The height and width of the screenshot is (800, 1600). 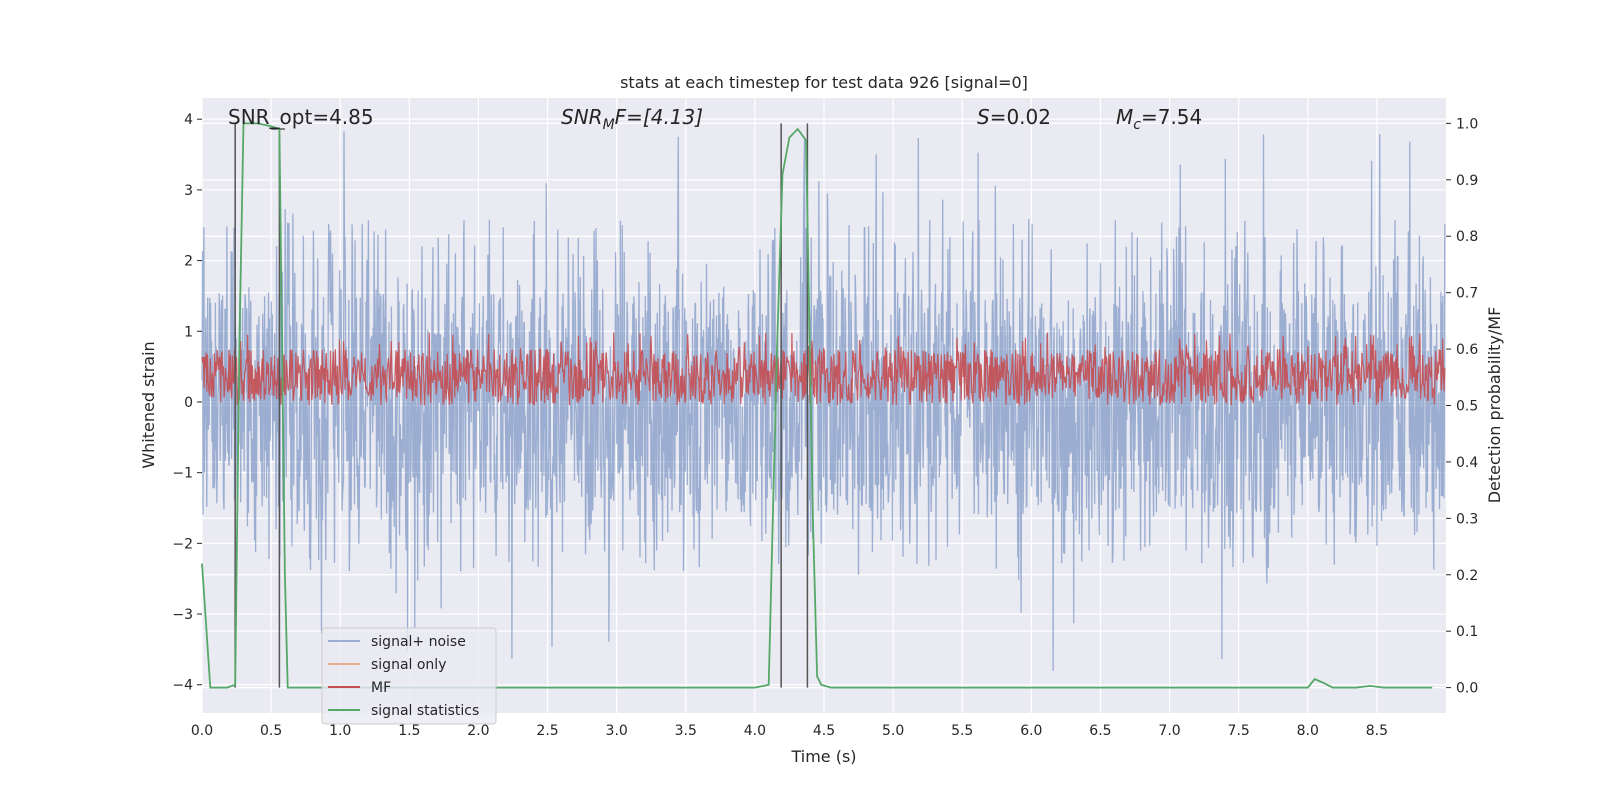 What do you see at coordinates (1467, 237) in the screenshot?
I see `y-right-tick-label: 0.8` at bounding box center [1467, 237].